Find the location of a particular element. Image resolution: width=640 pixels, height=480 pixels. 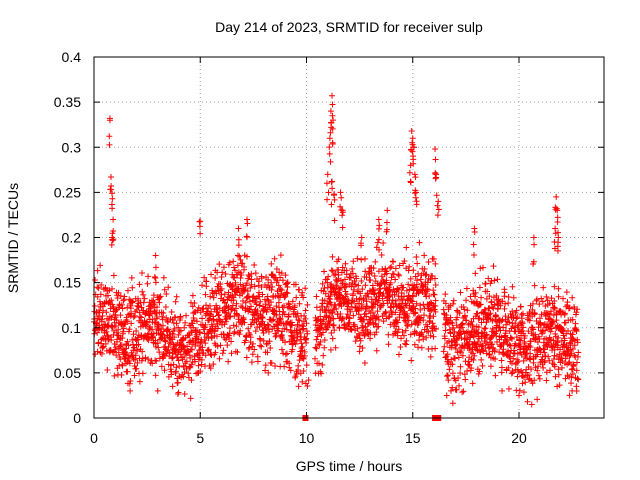

y-axis-title: SRMTID / TECUs is located at coordinates (13, 238).